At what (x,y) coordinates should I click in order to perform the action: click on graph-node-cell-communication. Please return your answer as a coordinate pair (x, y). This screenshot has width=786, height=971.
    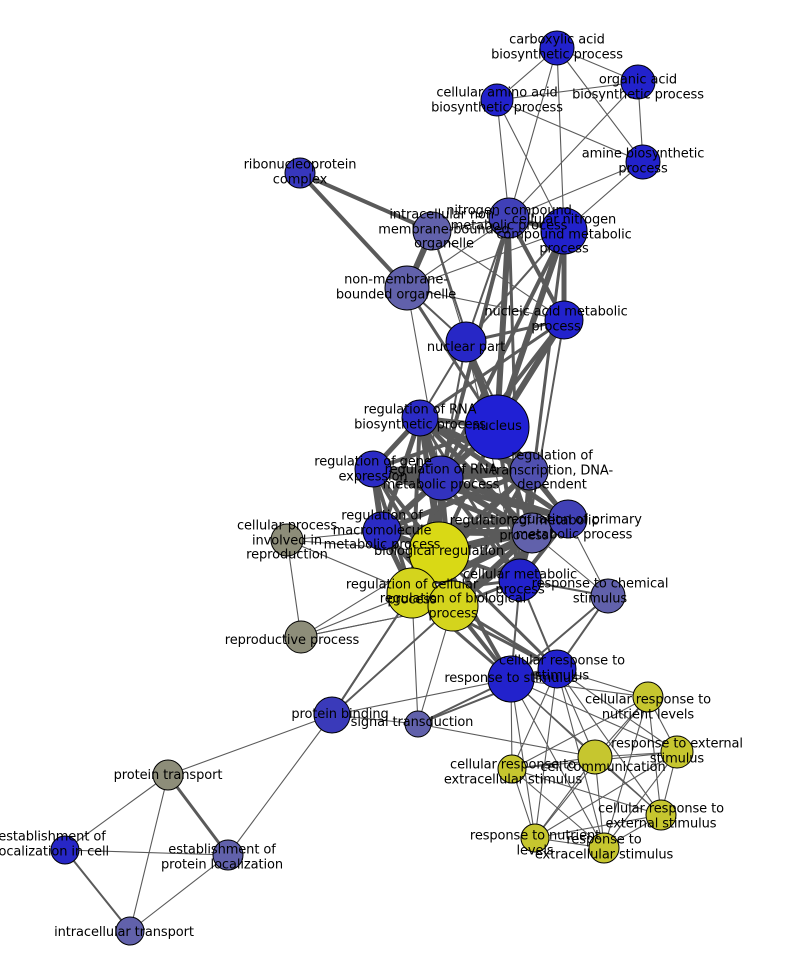
    Looking at the image, I should click on (595, 757).